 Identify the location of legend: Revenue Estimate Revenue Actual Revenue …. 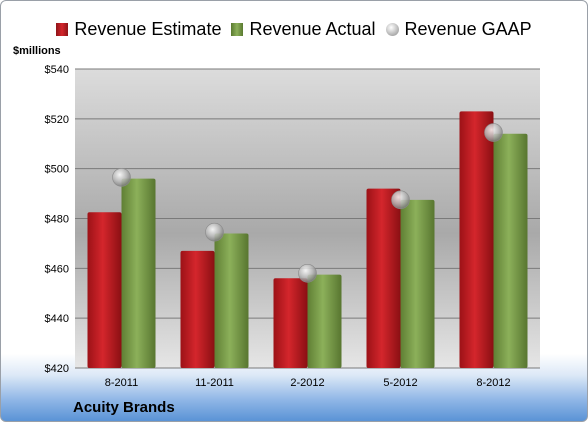
(294, 29).